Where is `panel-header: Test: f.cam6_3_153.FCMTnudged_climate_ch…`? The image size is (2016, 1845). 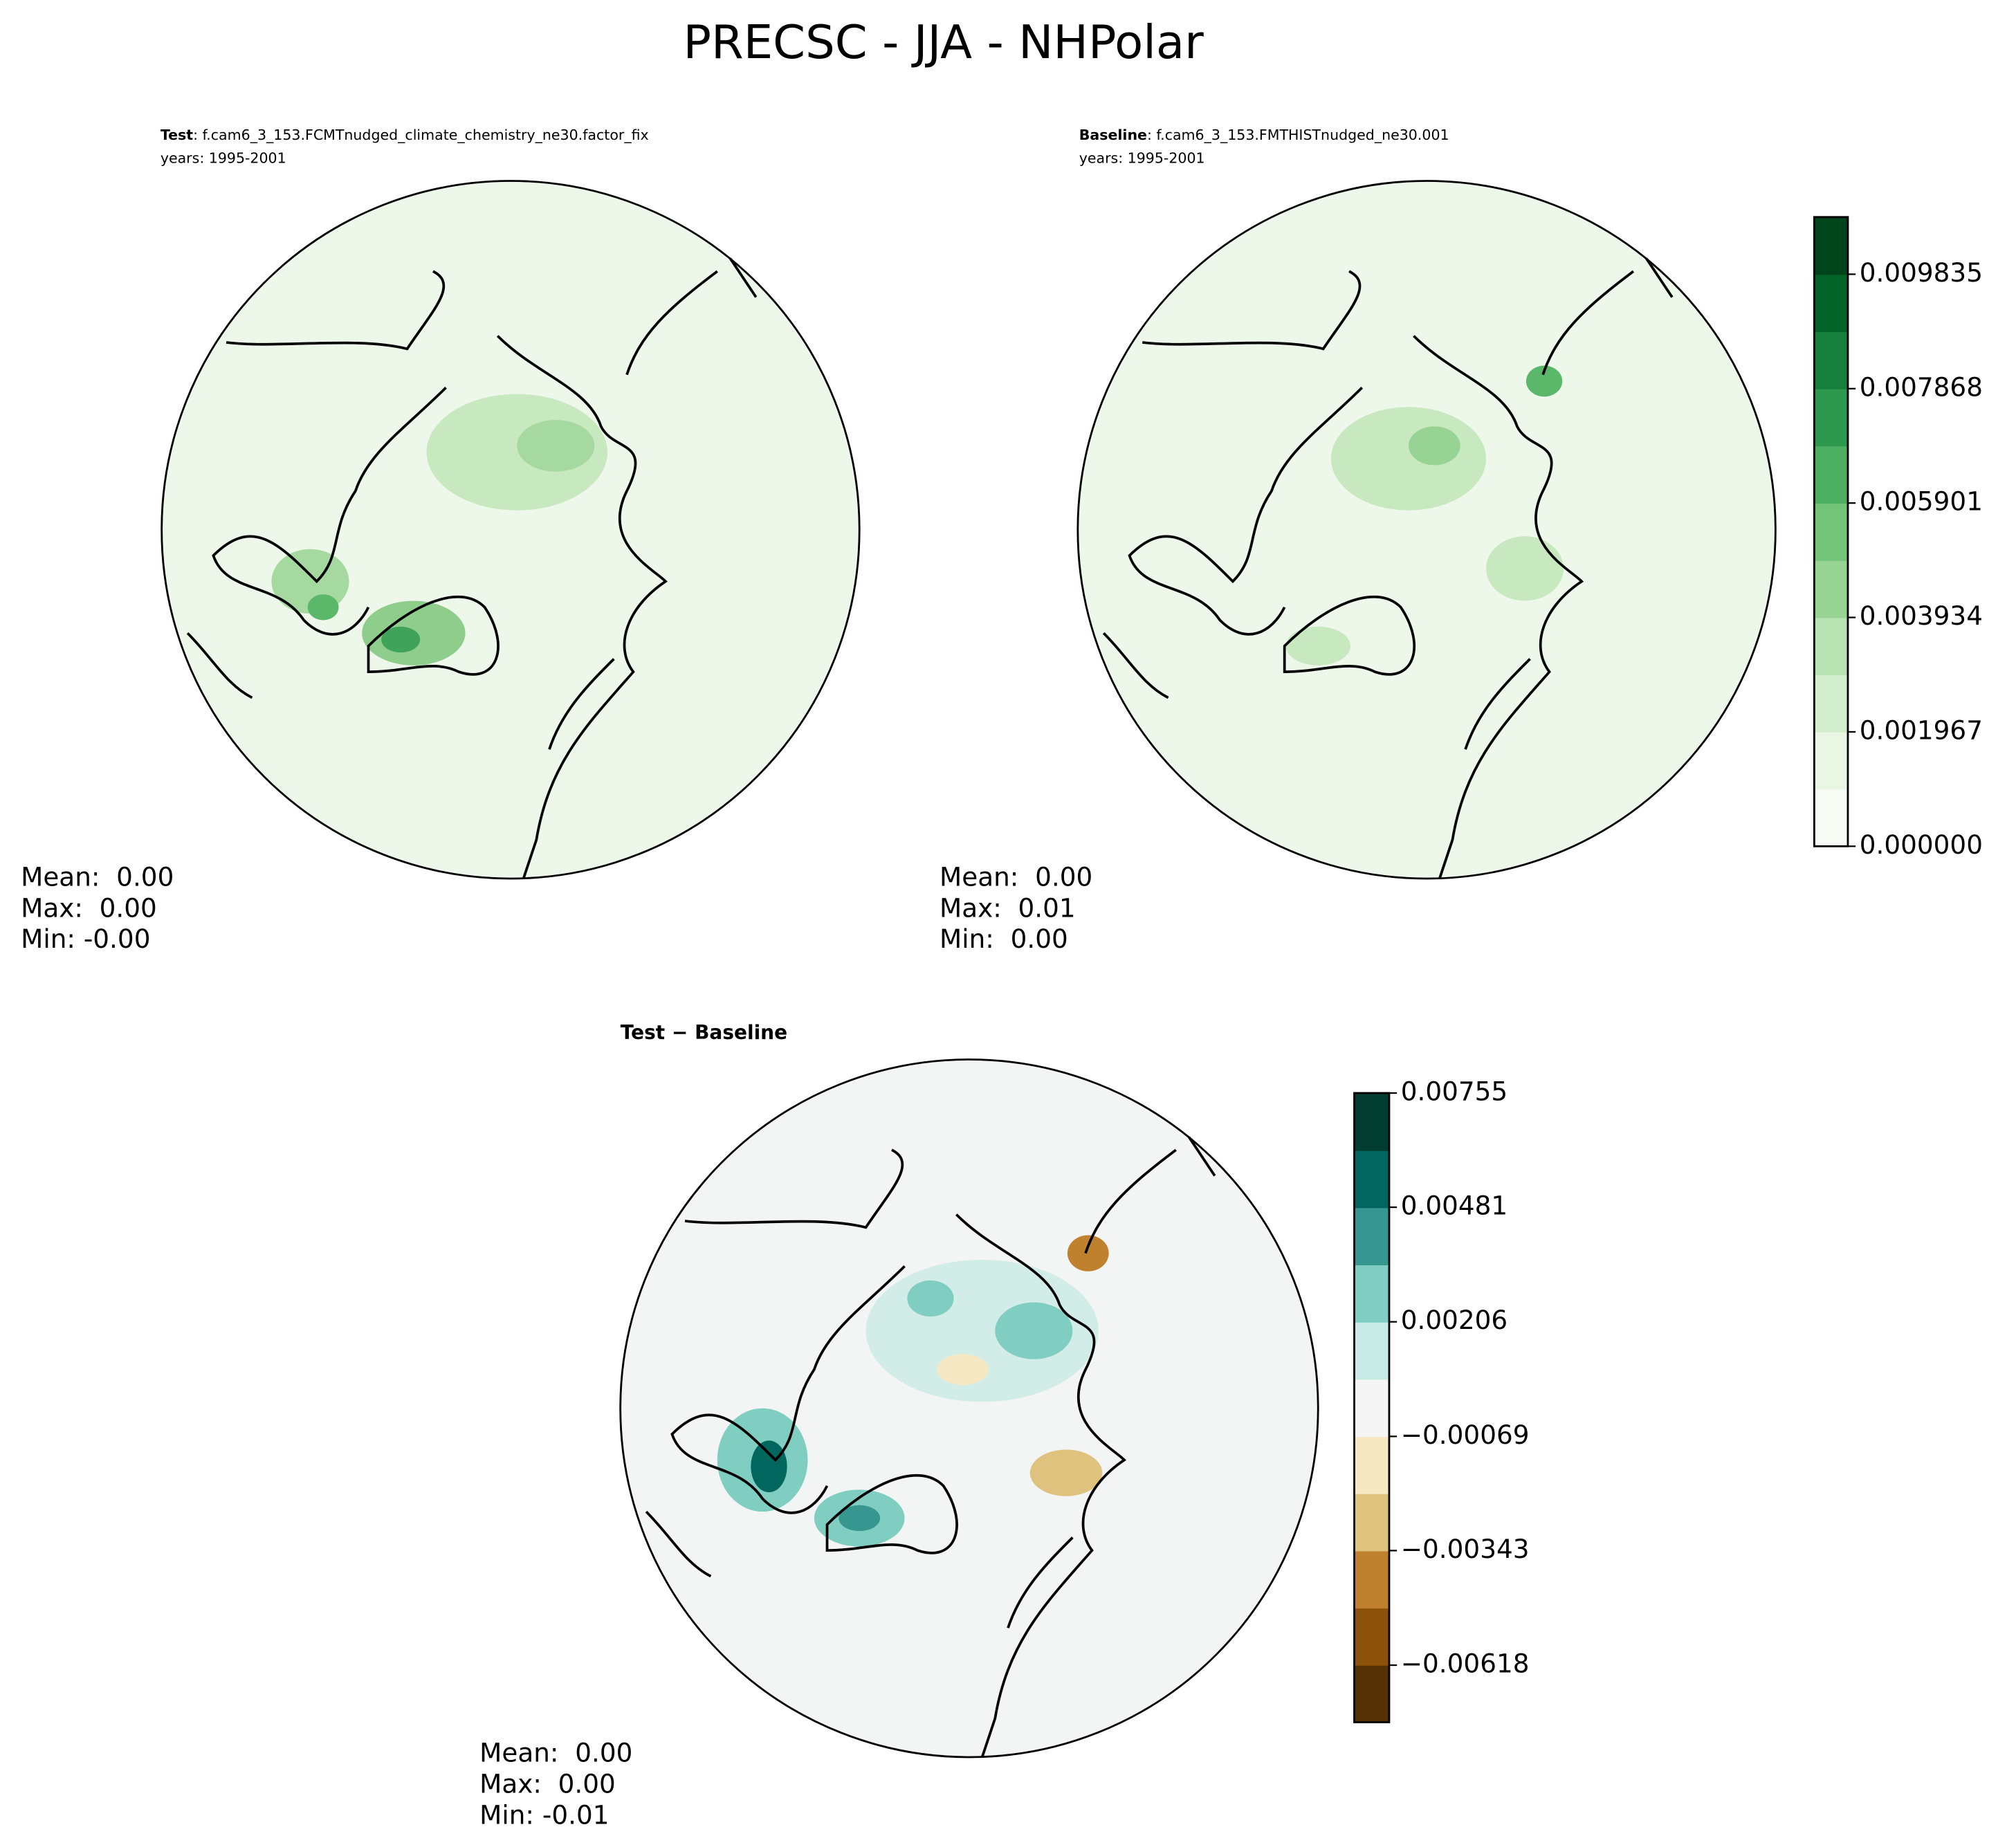
panel-header: Test: f.cam6_3_153.FCMTnudged_climate_ch… is located at coordinates (405, 135).